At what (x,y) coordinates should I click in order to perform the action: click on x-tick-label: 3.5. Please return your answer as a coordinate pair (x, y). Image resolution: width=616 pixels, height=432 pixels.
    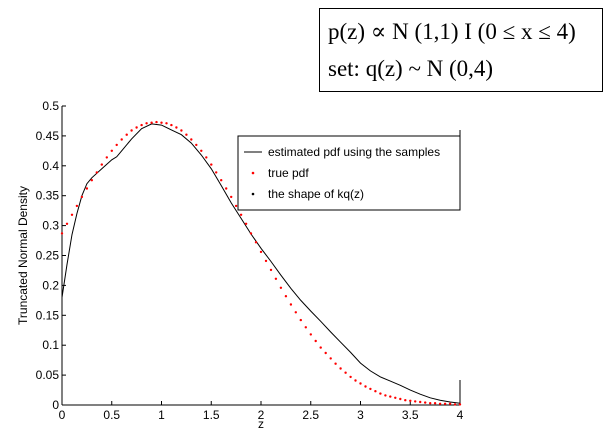
    Looking at the image, I should click on (410, 415).